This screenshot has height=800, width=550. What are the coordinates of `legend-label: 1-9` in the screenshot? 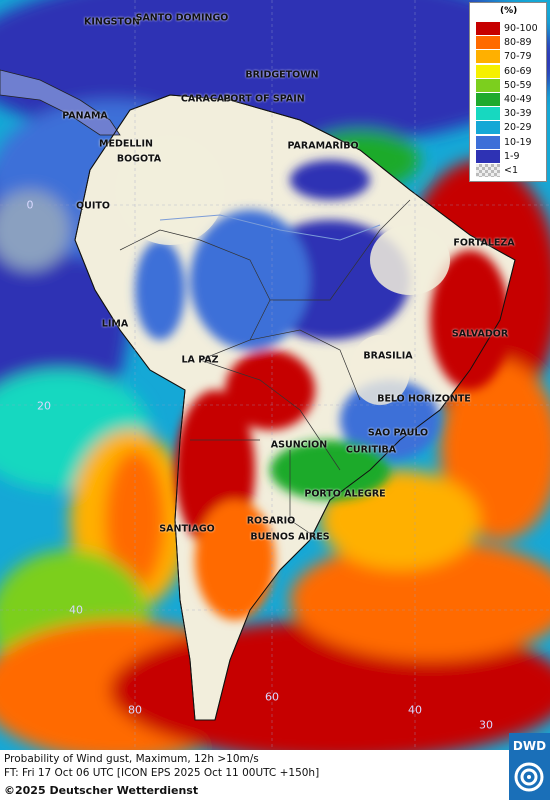 It's located at (512, 156).